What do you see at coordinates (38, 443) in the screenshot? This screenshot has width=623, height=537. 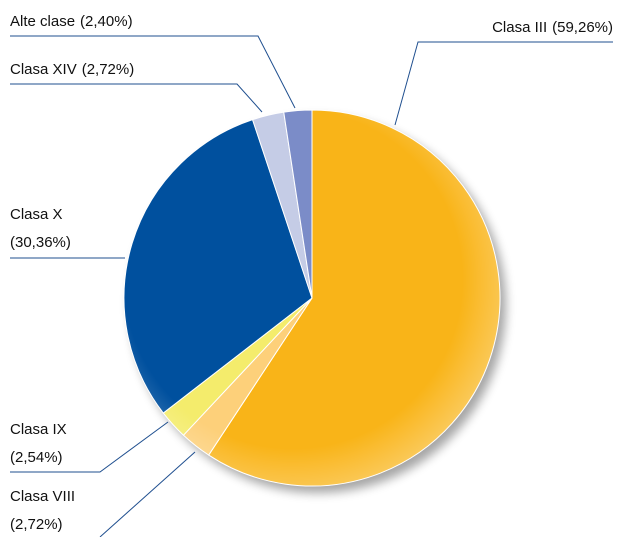 I see `slice-label: Clasa IX (2,54%)` at bounding box center [38, 443].